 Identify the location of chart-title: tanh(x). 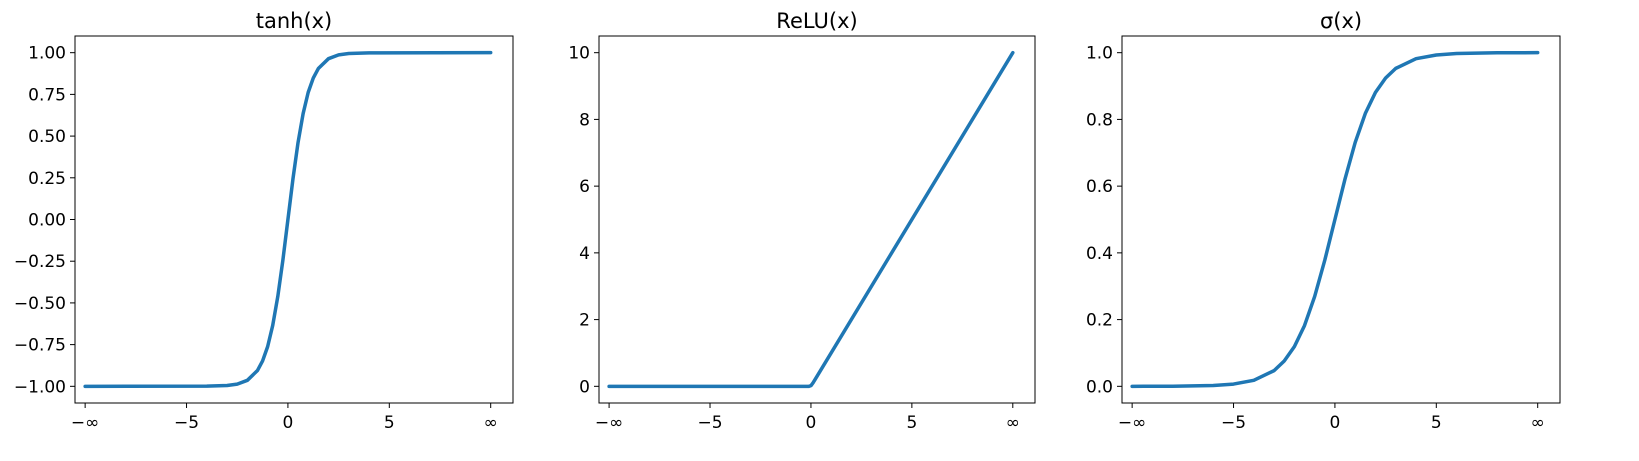
(294, 21).